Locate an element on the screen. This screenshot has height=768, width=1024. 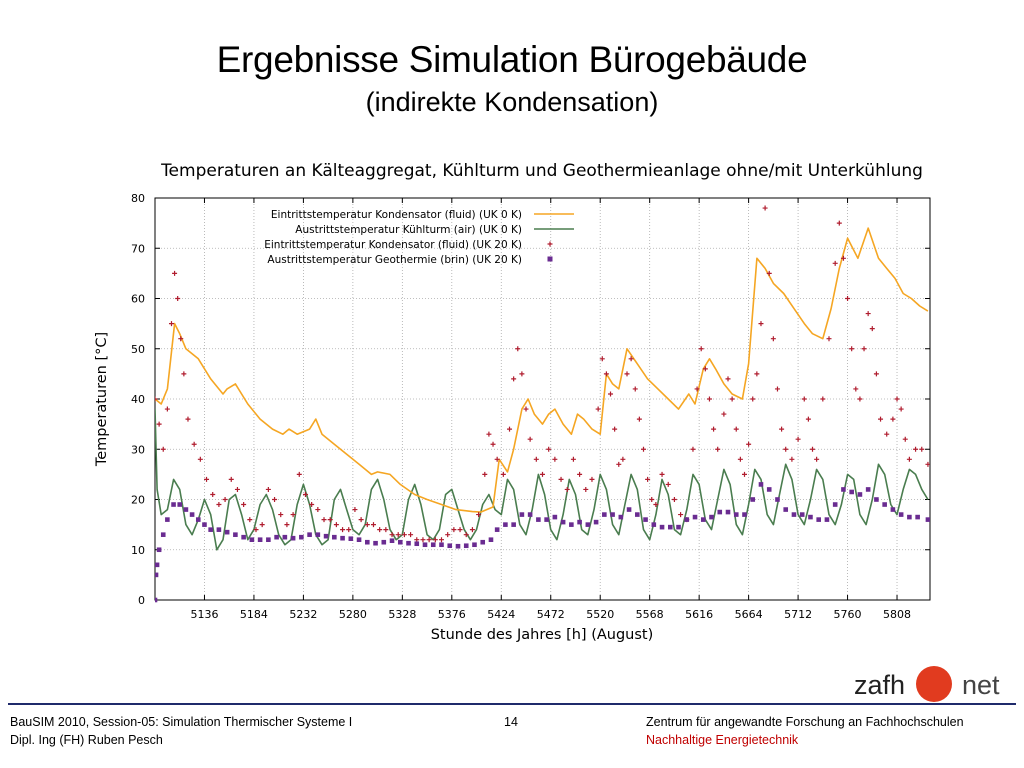
y-tick-label: 0 is located at coordinates (141, 600).